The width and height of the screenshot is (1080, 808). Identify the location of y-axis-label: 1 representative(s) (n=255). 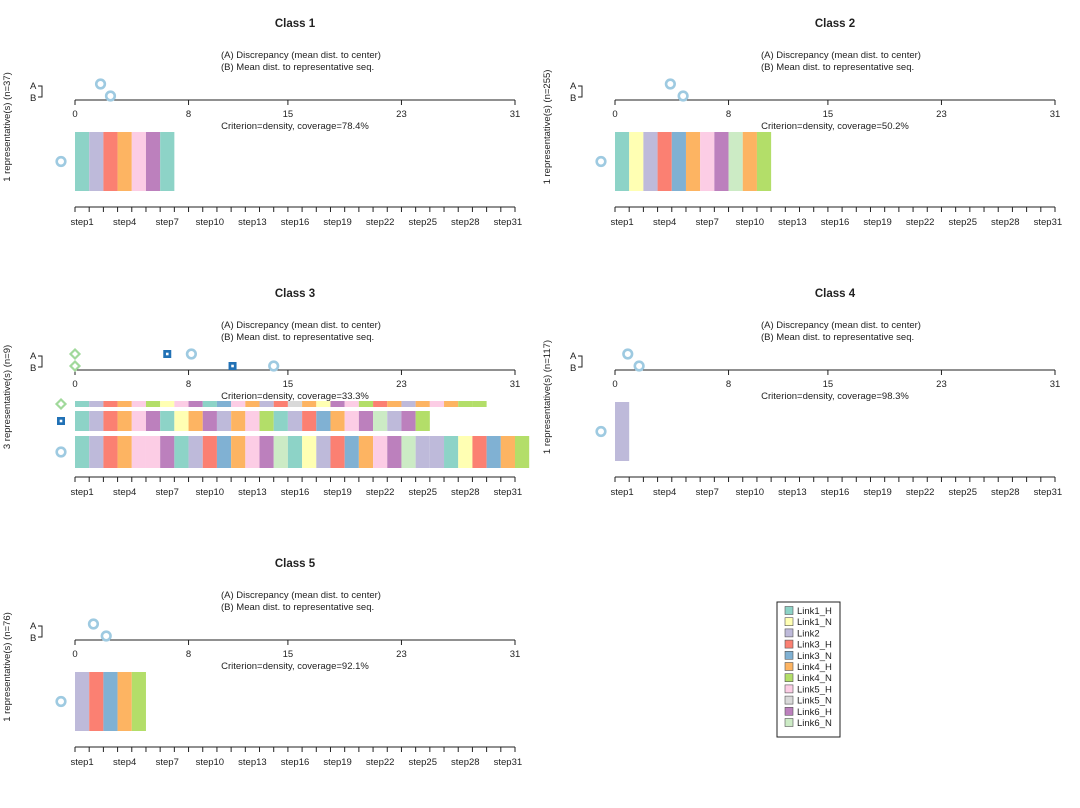
(547, 127).